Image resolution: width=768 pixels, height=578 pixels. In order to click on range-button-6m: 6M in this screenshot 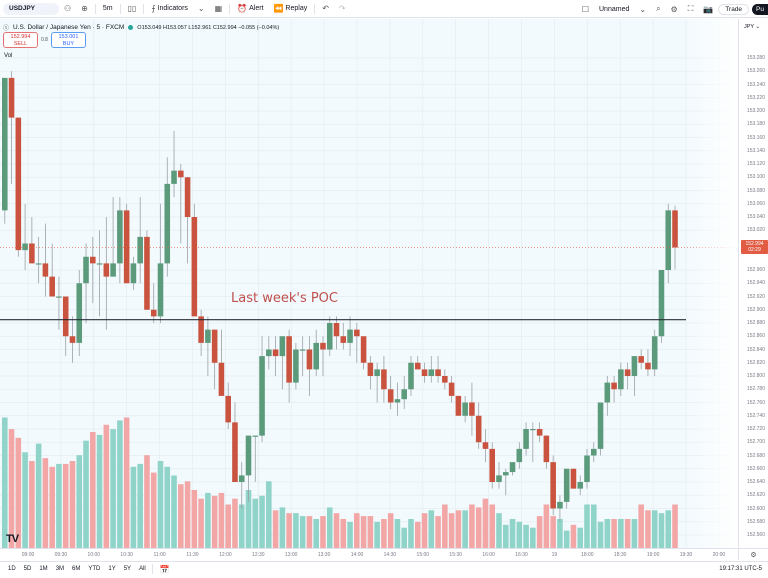, I will do `click(76, 569)`.